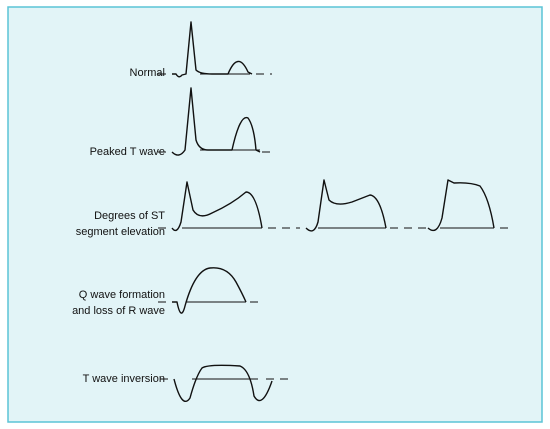  What do you see at coordinates (122, 295) in the screenshot?
I see `label: Q wave formation` at bounding box center [122, 295].